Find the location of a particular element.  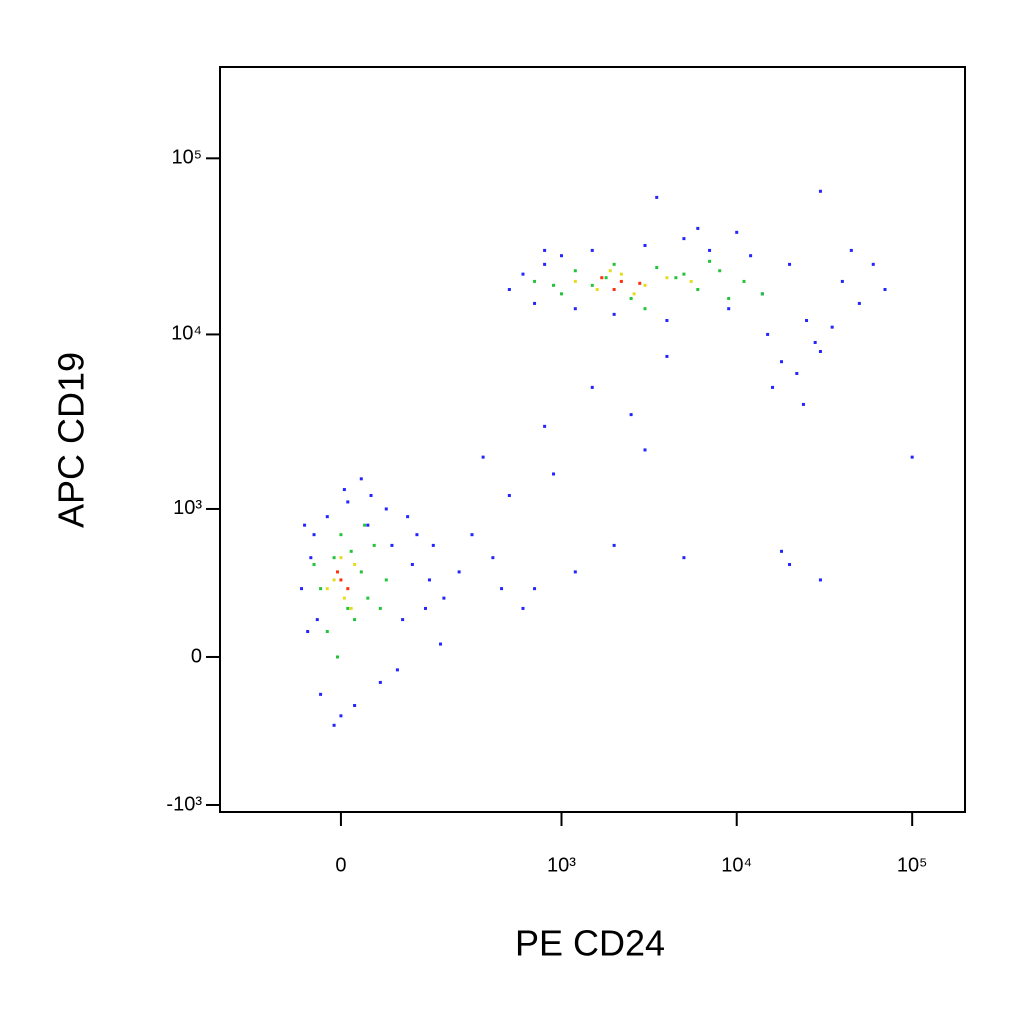

x-tick-label: 10³ is located at coordinates (561, 865).